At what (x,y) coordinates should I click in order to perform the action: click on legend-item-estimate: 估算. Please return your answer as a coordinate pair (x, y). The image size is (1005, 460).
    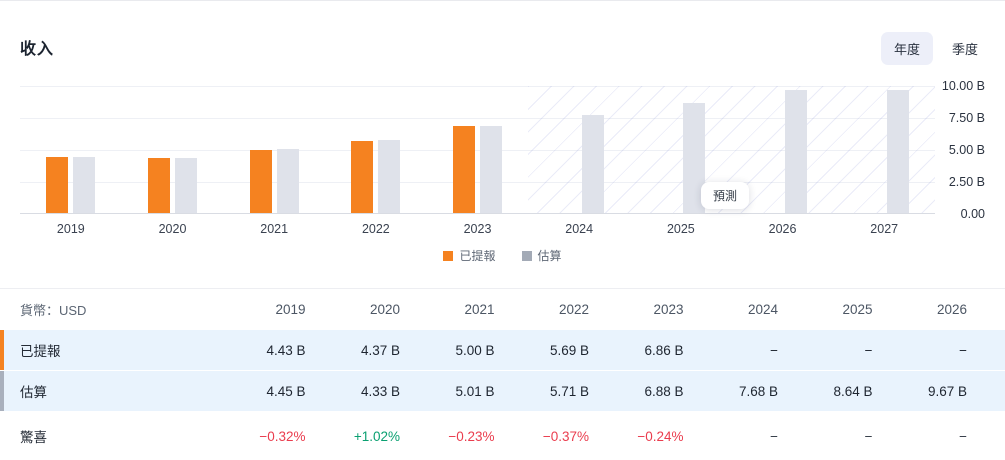
    Looking at the image, I should click on (541, 255).